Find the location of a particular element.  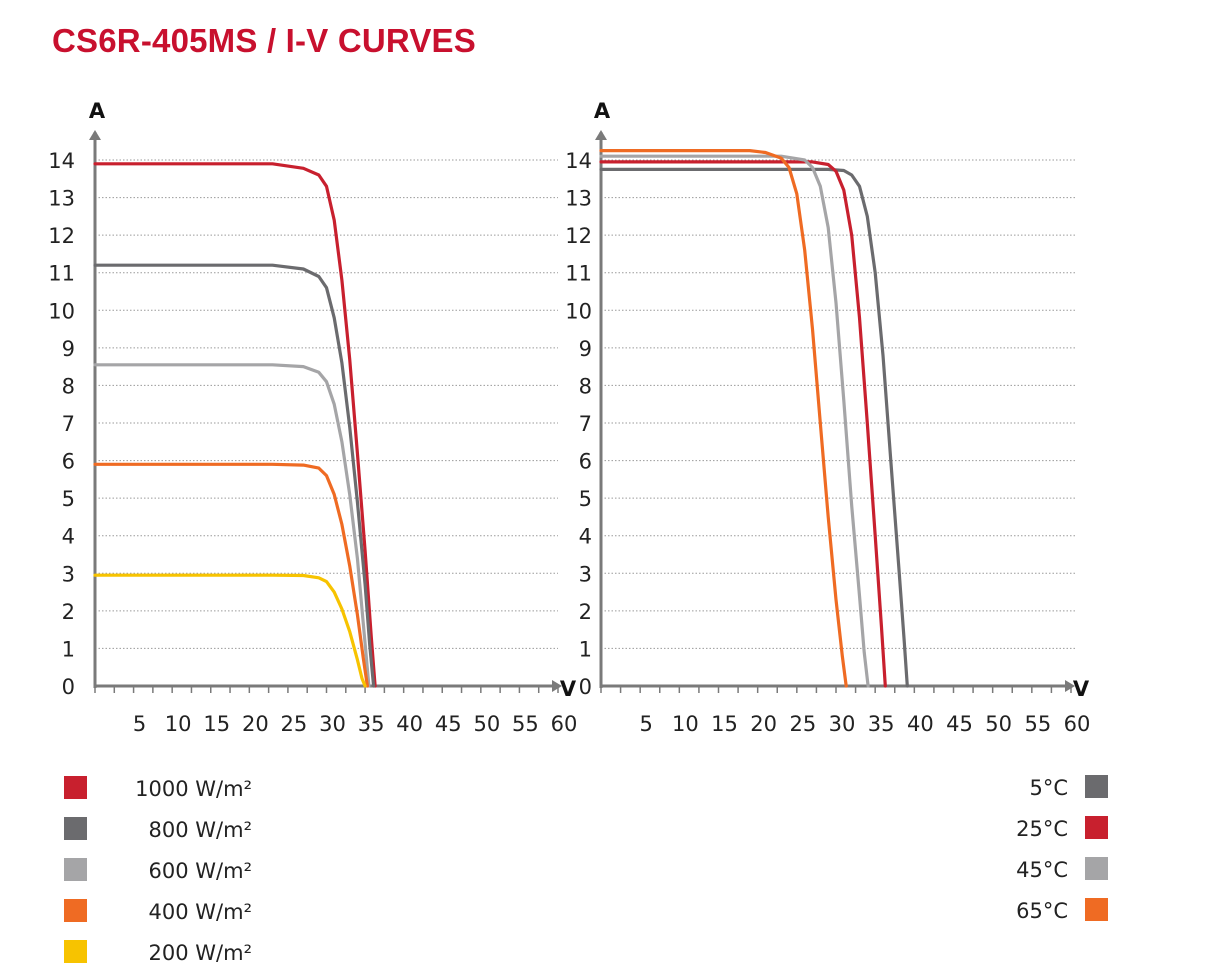

legend-label: 1000 W/m² is located at coordinates (193, 789).